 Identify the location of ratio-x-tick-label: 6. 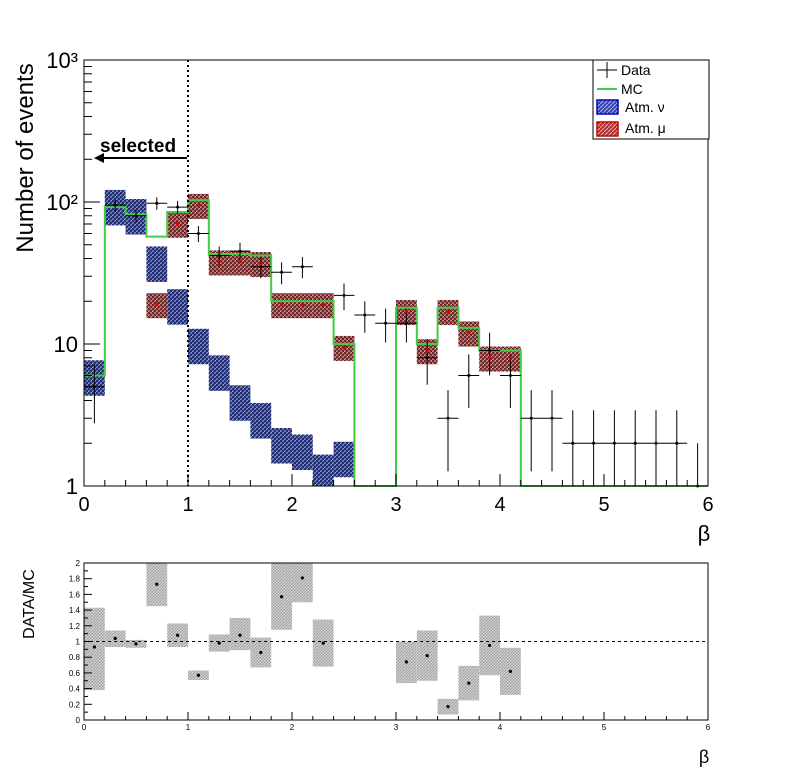
(708, 727).